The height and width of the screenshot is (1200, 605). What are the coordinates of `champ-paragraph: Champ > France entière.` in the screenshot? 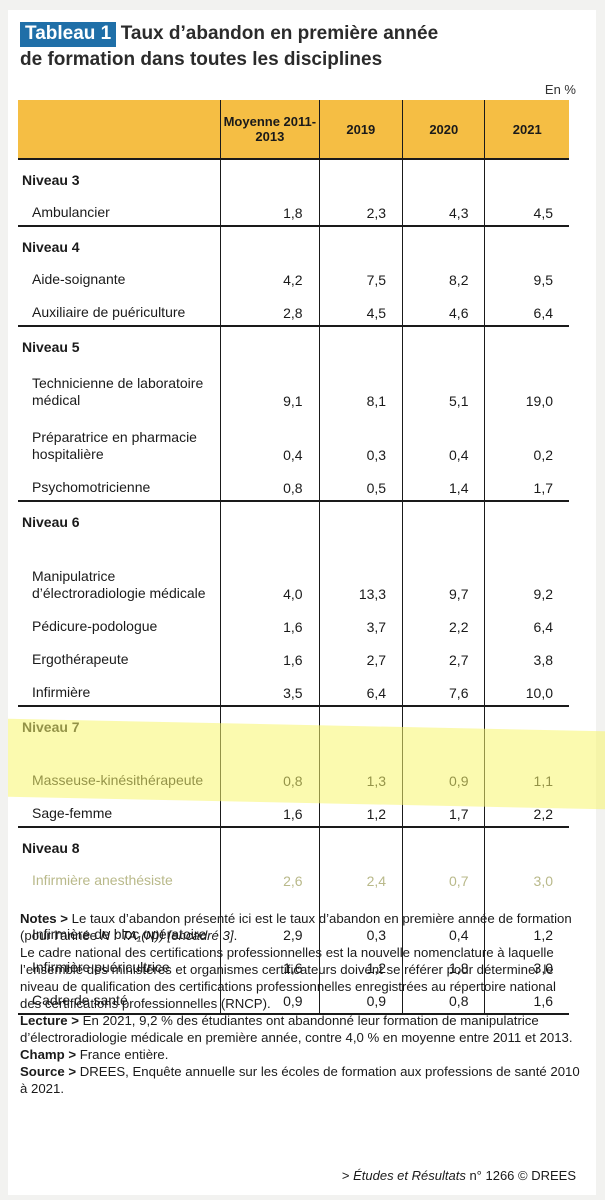 It's located at (300, 1054).